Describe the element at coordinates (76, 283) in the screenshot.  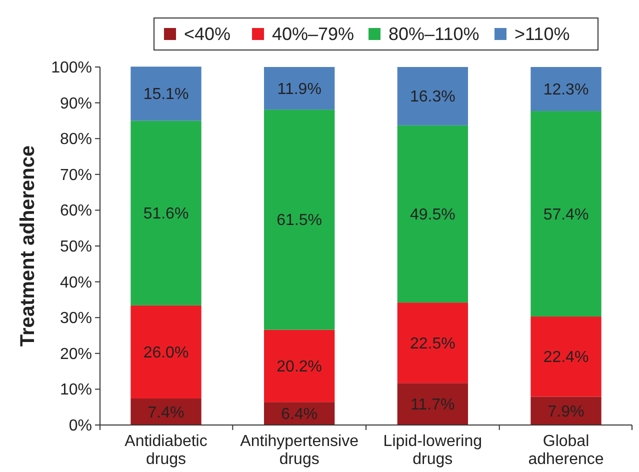
I see `y-tick-label: 40%` at that location.